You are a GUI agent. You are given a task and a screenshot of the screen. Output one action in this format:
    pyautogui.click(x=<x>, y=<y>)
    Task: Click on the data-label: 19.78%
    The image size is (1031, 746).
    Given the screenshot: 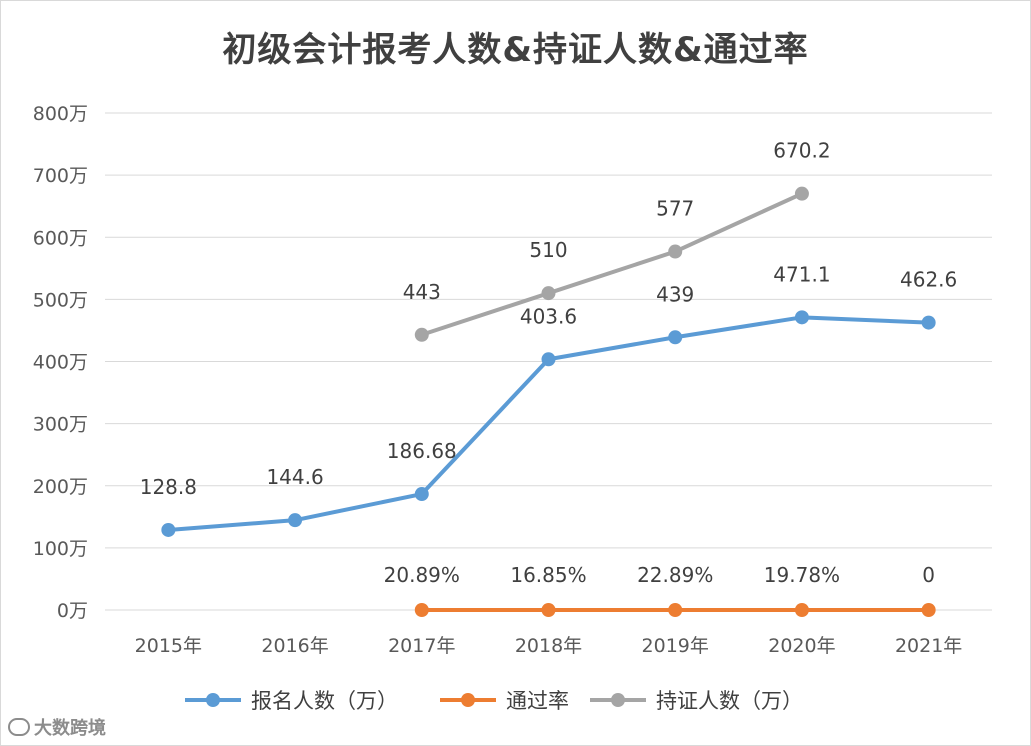 What is the action you would take?
    pyautogui.click(x=802, y=575)
    